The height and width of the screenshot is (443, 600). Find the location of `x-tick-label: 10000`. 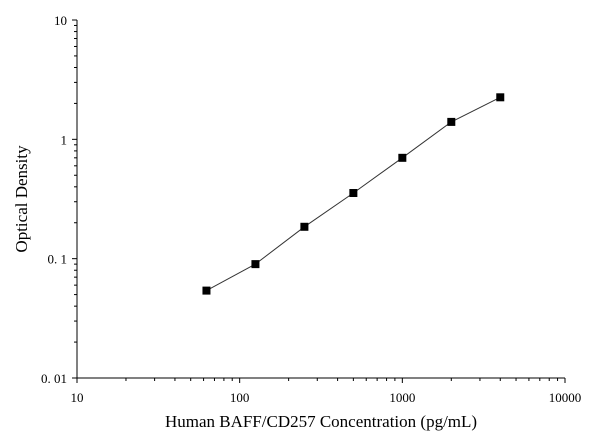

x-tick-label: 10000 is located at coordinates (565, 397).